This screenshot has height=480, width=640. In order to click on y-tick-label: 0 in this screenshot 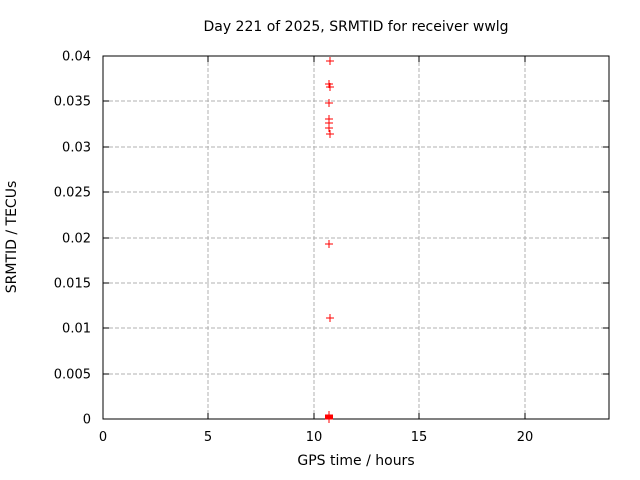, I will do `click(87, 420)`.